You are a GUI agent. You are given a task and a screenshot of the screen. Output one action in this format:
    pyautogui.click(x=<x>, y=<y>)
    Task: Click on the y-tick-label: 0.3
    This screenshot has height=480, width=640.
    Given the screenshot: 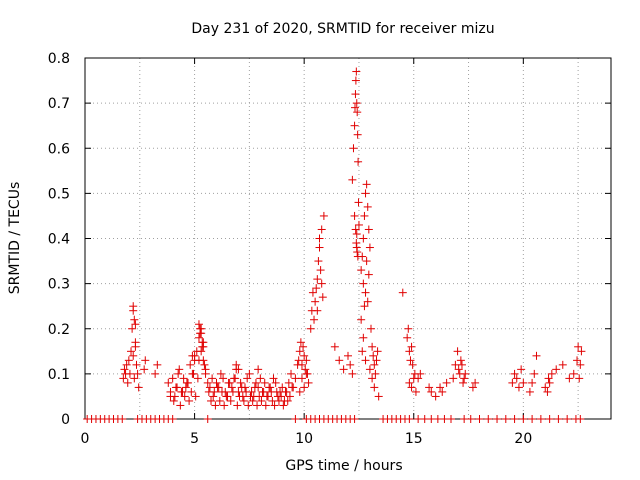 What is the action you would take?
    pyautogui.click(x=59, y=285)
    